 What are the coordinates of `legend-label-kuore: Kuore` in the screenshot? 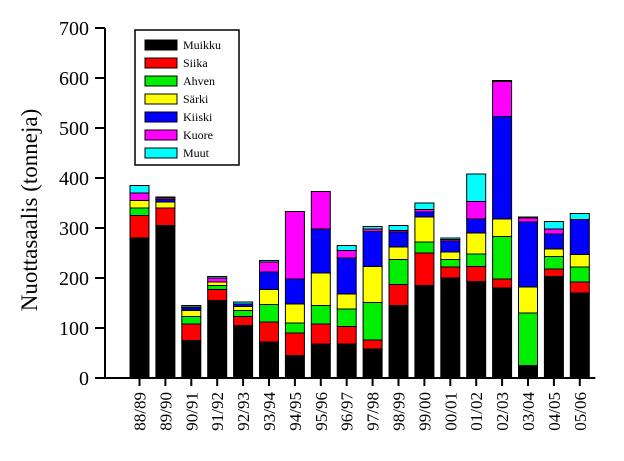 It's located at (198, 135).